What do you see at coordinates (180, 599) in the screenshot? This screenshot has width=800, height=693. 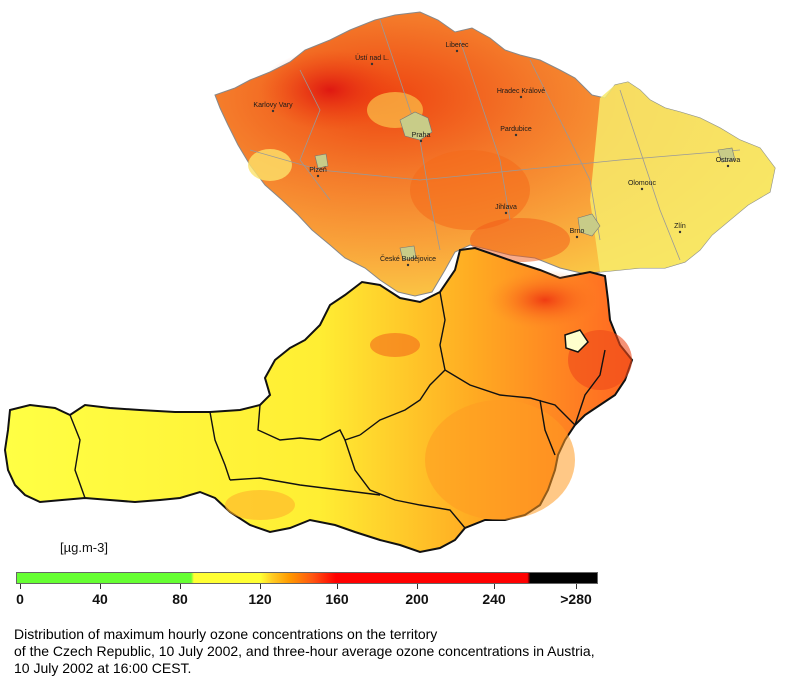 I see `legend-tick-label: 80` at bounding box center [180, 599].